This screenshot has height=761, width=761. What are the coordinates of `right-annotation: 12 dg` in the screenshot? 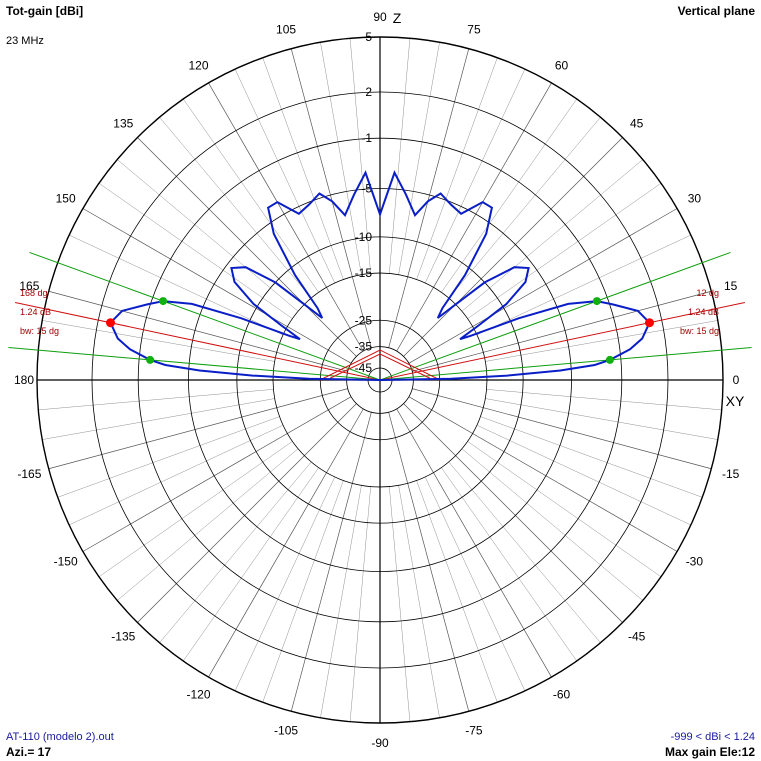 It's located at (707, 293).